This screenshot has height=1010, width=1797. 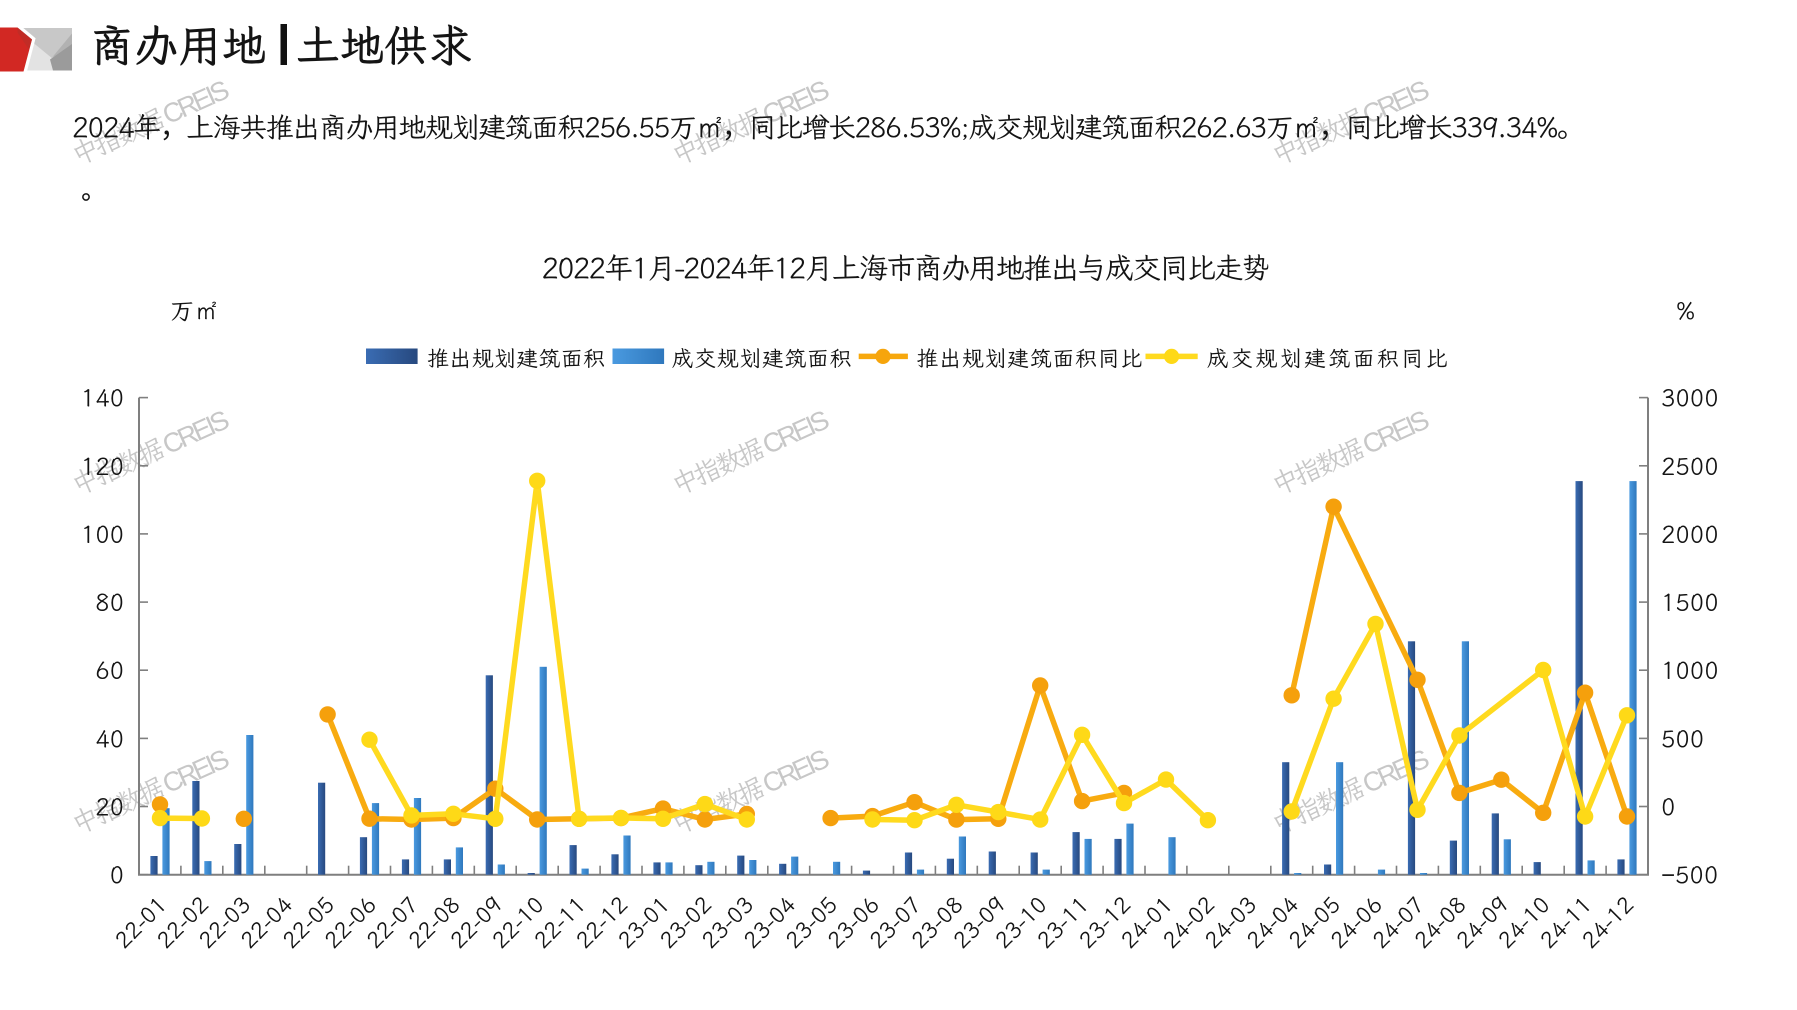 What do you see at coordinates (1690, 465) in the screenshot?
I see `svg-text: 2500` at bounding box center [1690, 465].